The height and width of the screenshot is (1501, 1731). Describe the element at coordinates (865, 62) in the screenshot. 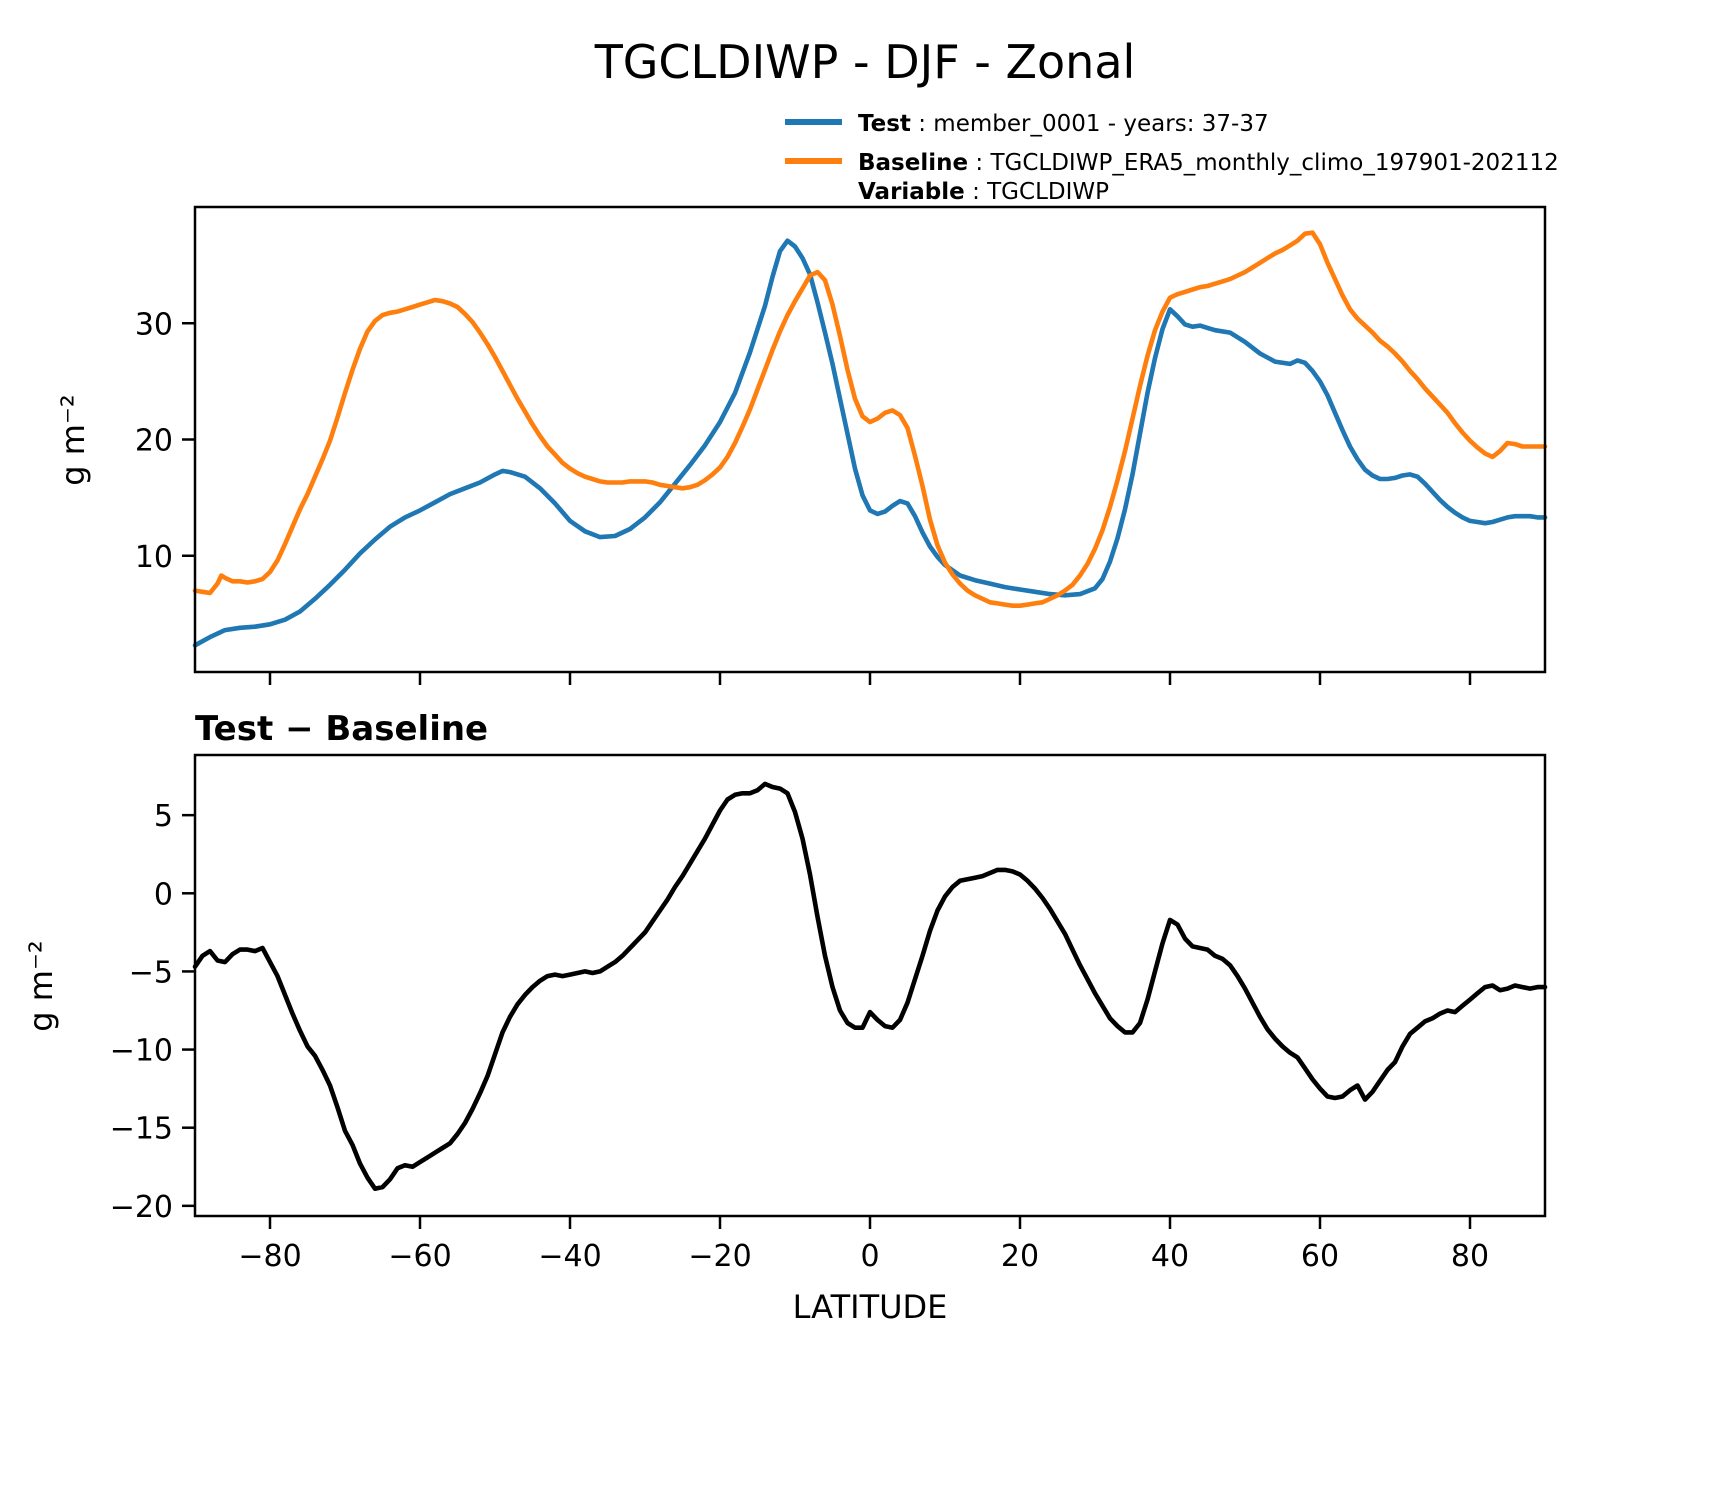

I see `figure-title: TGCLDIWP - DJF - Zonal` at that location.